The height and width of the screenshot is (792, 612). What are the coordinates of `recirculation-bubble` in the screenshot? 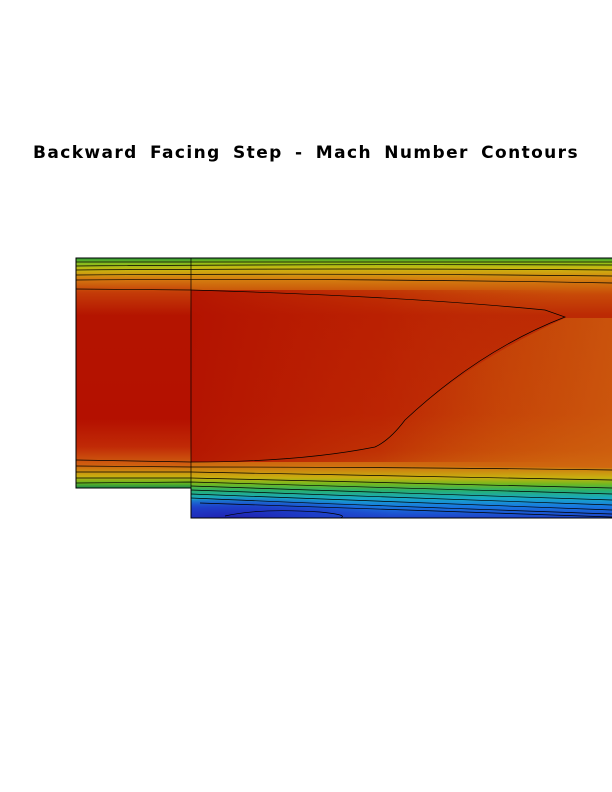 It's located at (270, 507).